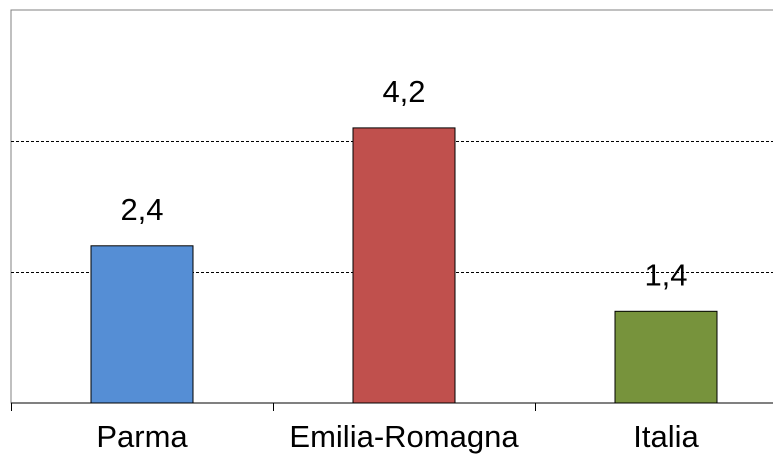  I want to click on bar-parma, so click(142, 324).